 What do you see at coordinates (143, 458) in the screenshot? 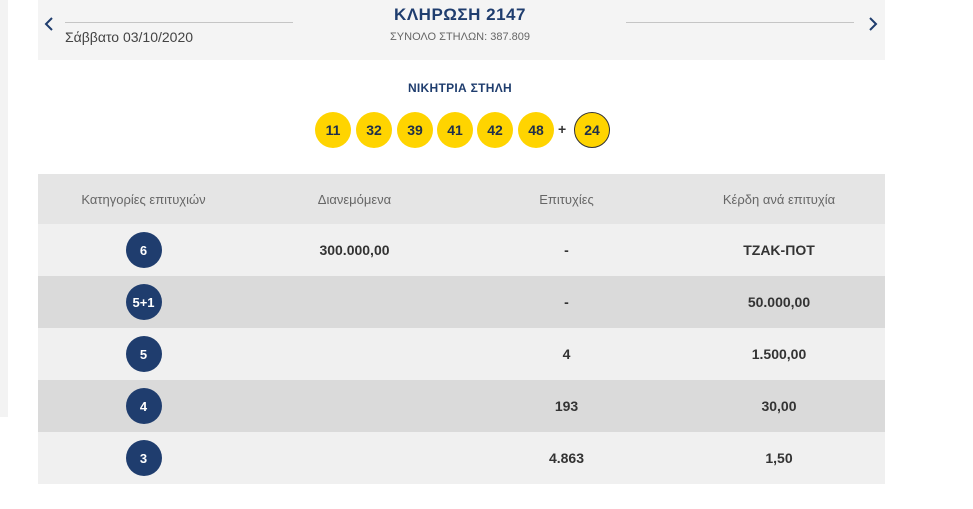
I see `category-badge: 3` at bounding box center [143, 458].